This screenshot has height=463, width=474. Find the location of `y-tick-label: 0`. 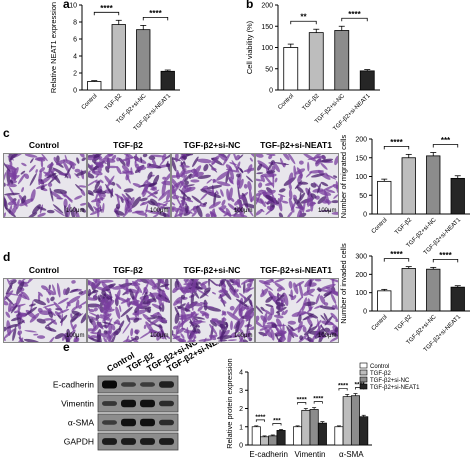

y-tick-label: 0 is located at coordinates (75, 91).